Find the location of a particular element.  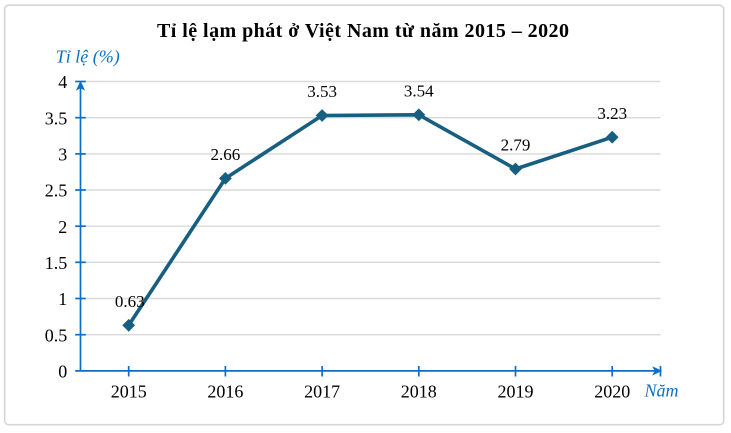

svg-text: 2.66 is located at coordinates (226, 154).